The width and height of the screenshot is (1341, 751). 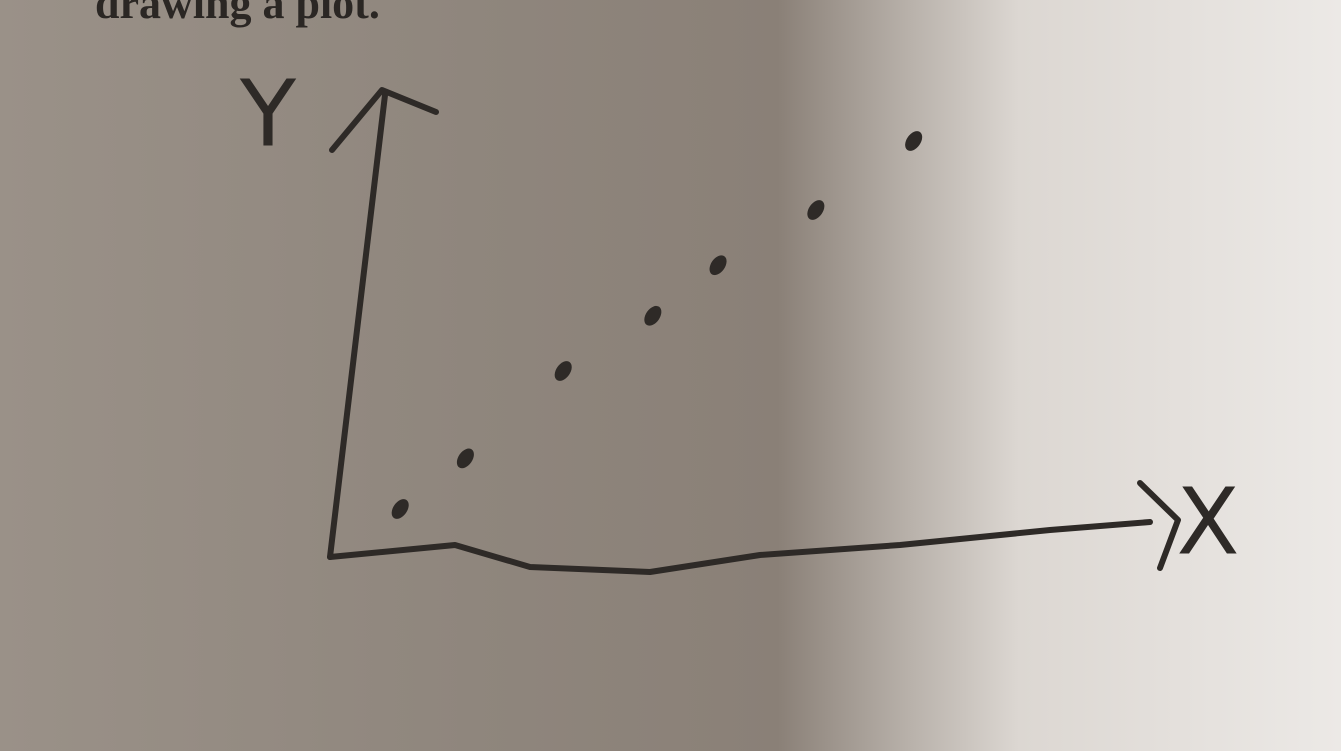 I want to click on y-axis, so click(x=383, y=323).